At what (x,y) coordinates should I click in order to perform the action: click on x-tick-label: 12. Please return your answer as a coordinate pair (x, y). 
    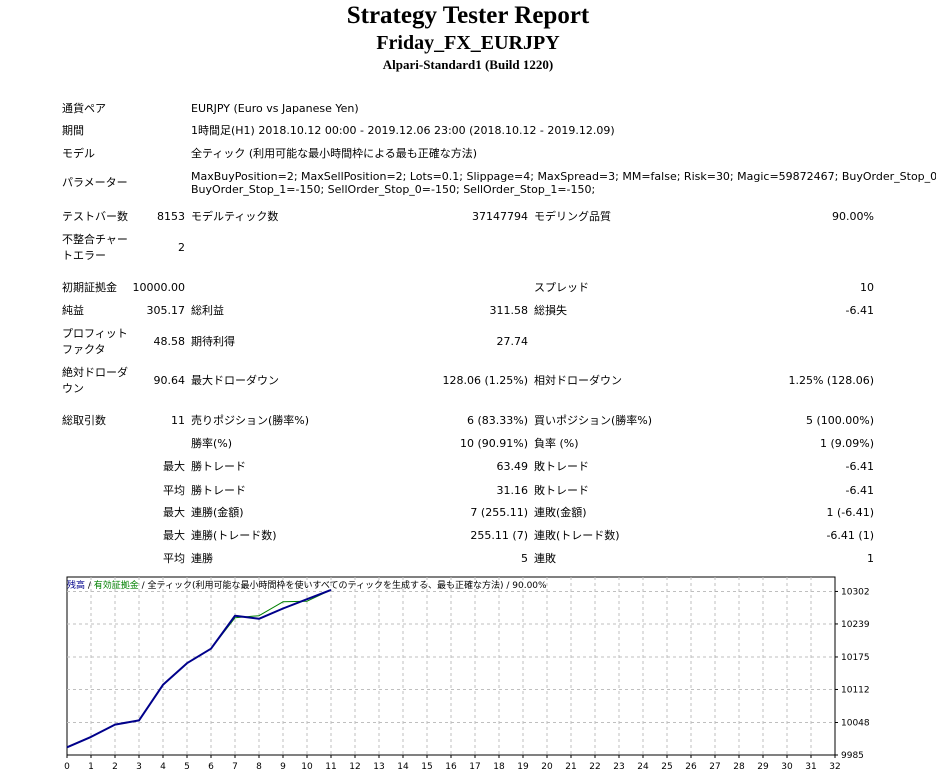
    Looking at the image, I should click on (354, 767).